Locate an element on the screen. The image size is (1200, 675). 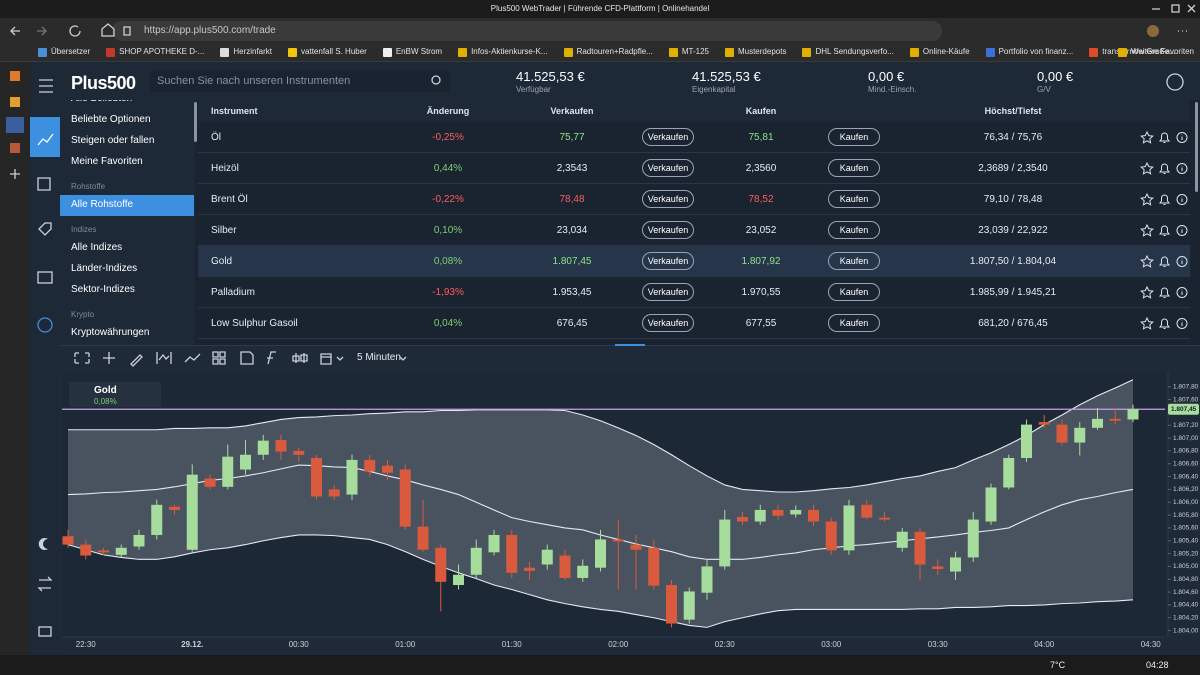
positions-icon is located at coordinates (44, 184).